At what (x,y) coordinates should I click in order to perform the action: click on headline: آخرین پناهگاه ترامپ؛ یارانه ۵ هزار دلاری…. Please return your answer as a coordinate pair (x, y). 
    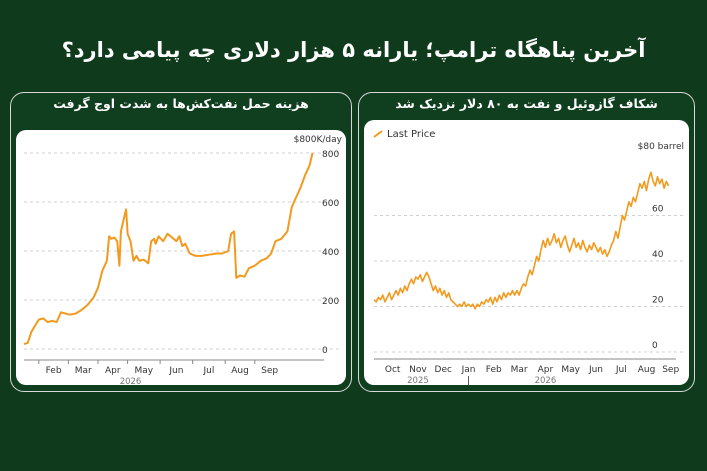
    Looking at the image, I should click on (353, 50).